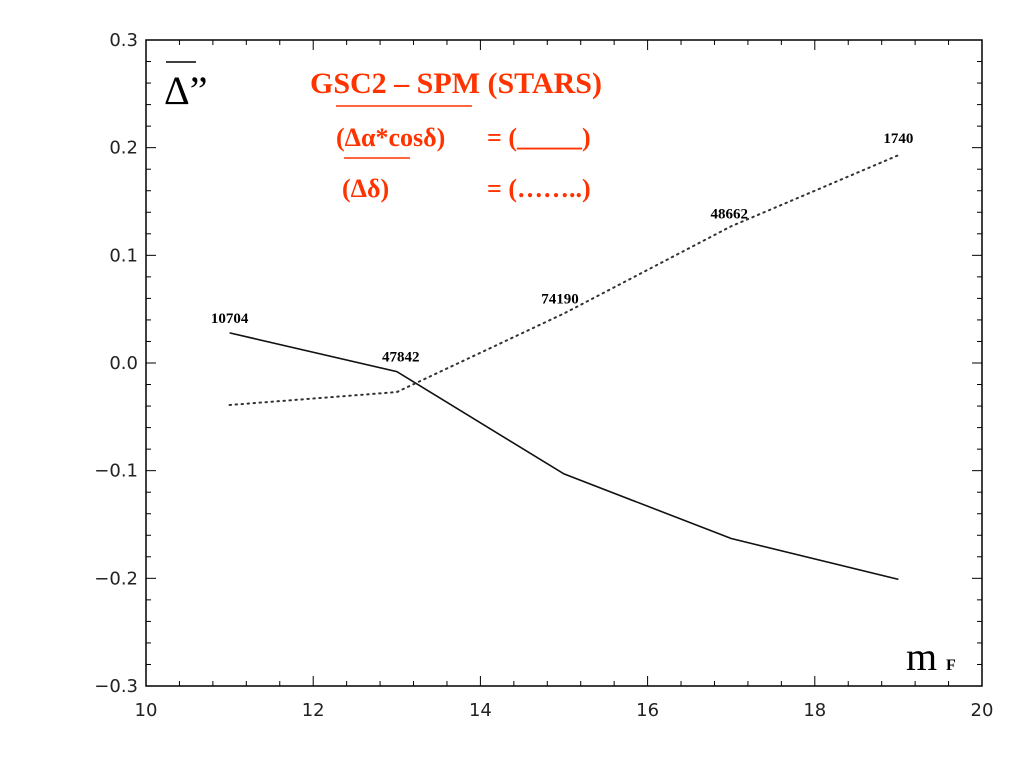  What do you see at coordinates (401, 358) in the screenshot?
I see `point-label: 47842` at bounding box center [401, 358].